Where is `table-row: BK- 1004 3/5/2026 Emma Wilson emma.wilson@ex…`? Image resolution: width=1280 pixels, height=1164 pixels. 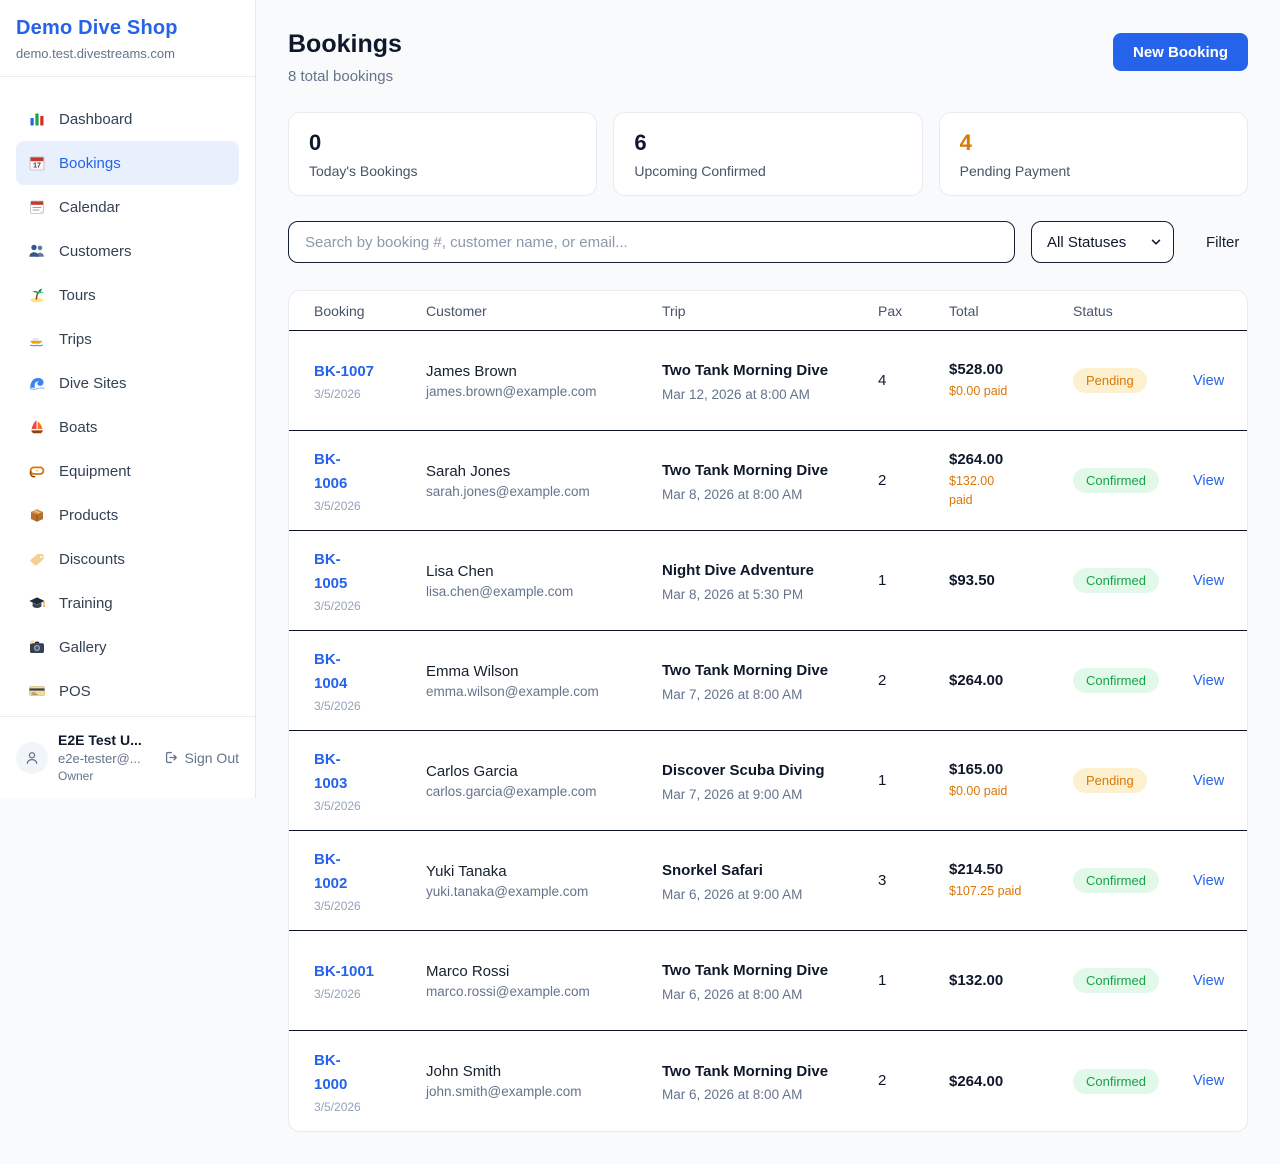 table-row: BK- 1004 3/5/2026 Emma Wilson emma.wilson@ex… is located at coordinates (768, 681).